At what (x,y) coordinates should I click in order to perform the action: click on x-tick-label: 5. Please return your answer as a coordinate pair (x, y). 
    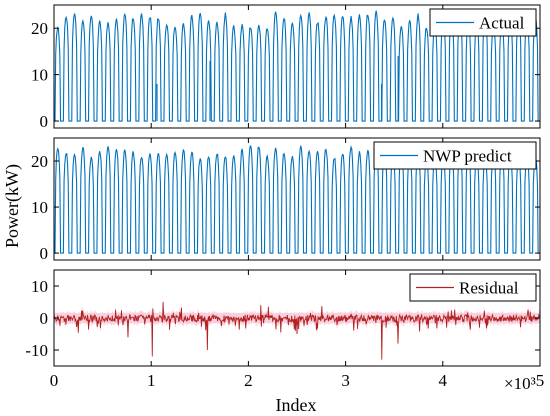
    Looking at the image, I should click on (540, 380).